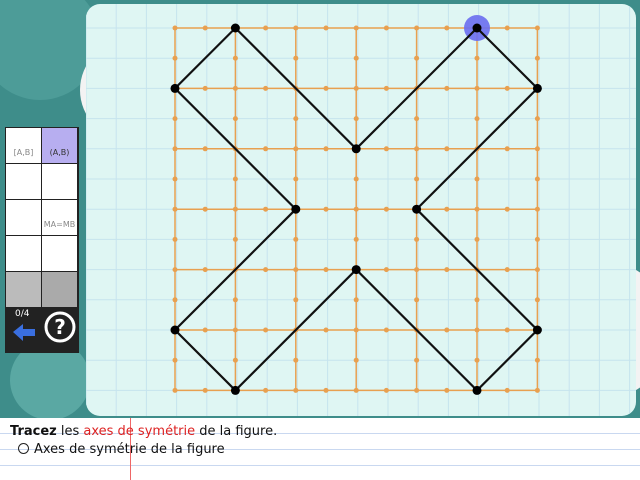 This screenshot has height=480, width=640. What do you see at coordinates (60, 327) in the screenshot?
I see `help-button: ?` at bounding box center [60, 327].